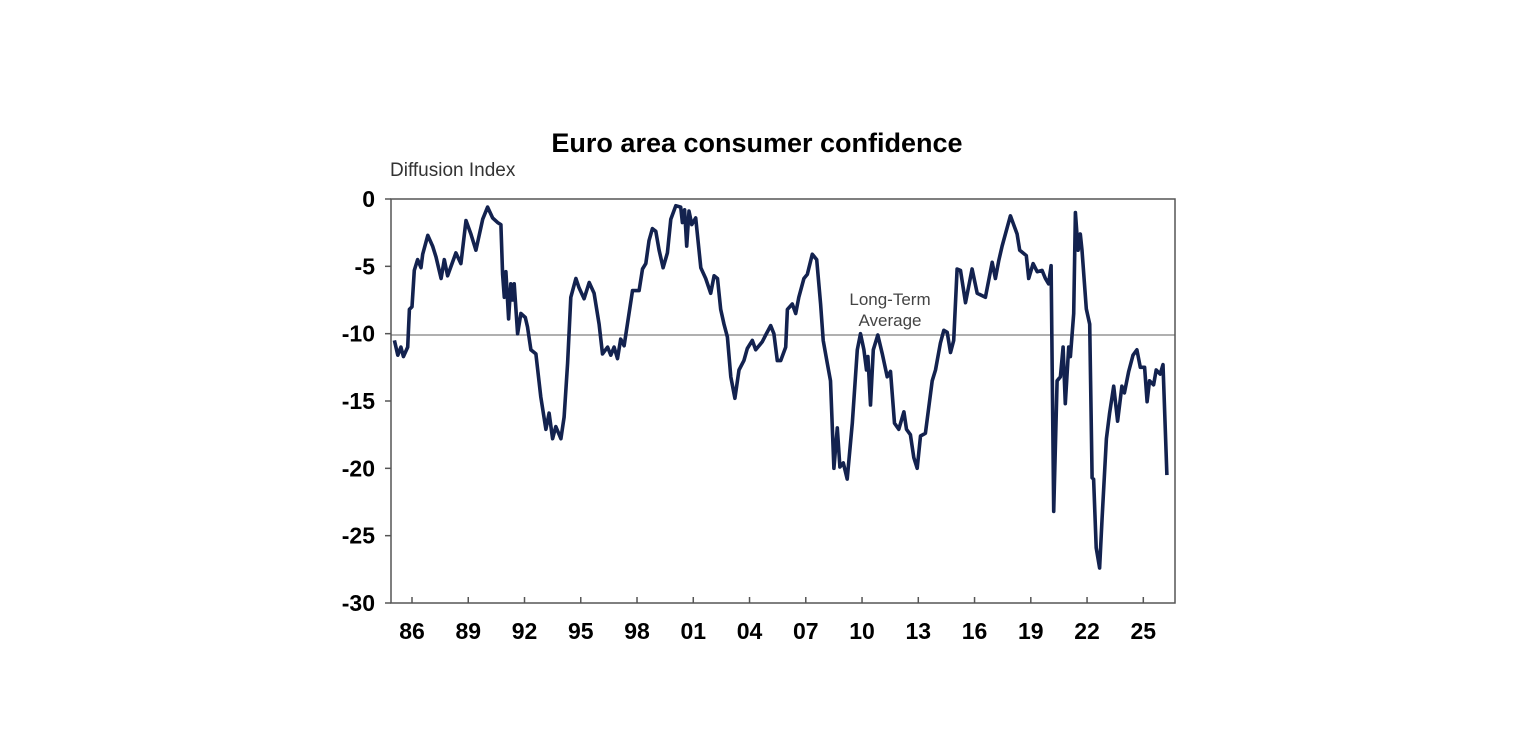 This screenshot has width=1536, height=744. Describe the element at coordinates (365, 266) in the screenshot. I see `y-tick-label: -5` at that location.